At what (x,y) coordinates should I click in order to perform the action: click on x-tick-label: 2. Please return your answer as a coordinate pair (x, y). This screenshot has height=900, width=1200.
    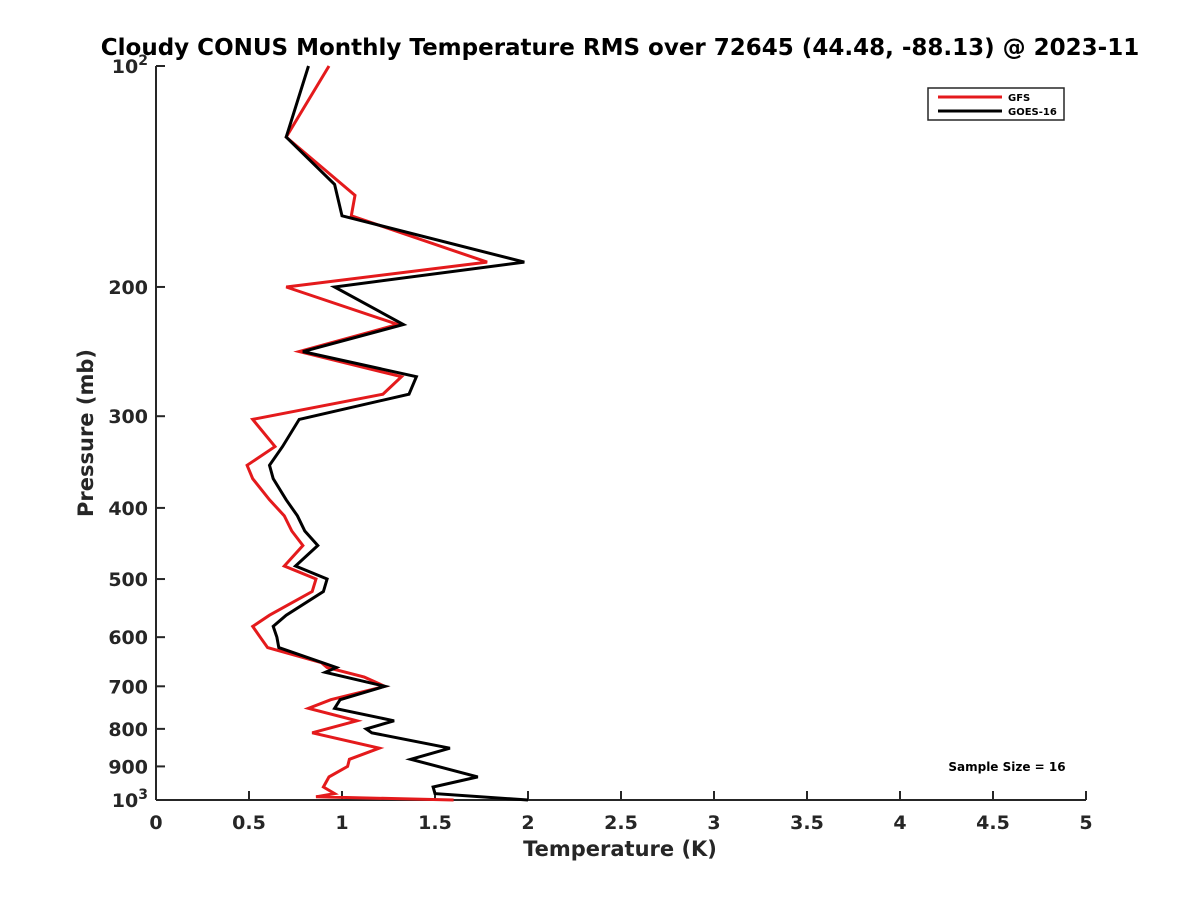
    Looking at the image, I should click on (527, 823).